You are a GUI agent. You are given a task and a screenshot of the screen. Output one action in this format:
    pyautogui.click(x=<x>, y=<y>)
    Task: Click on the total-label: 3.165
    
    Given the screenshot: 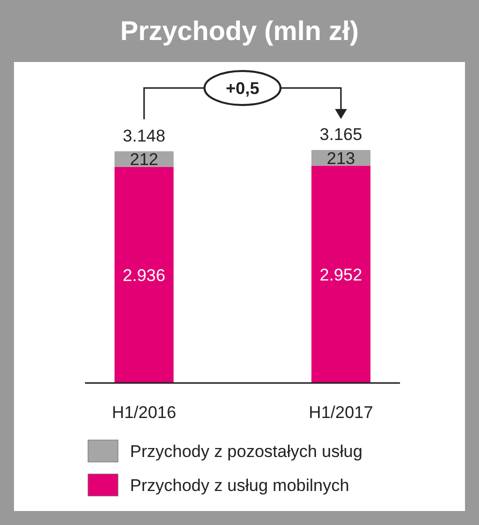 What is the action you would take?
    pyautogui.click(x=341, y=134)
    